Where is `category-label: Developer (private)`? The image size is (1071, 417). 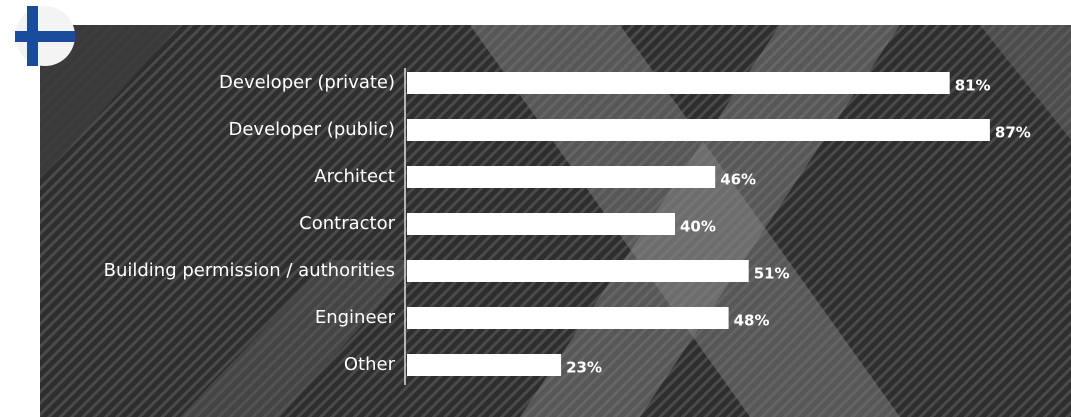
category-label: Developer (private) is located at coordinates (307, 82).